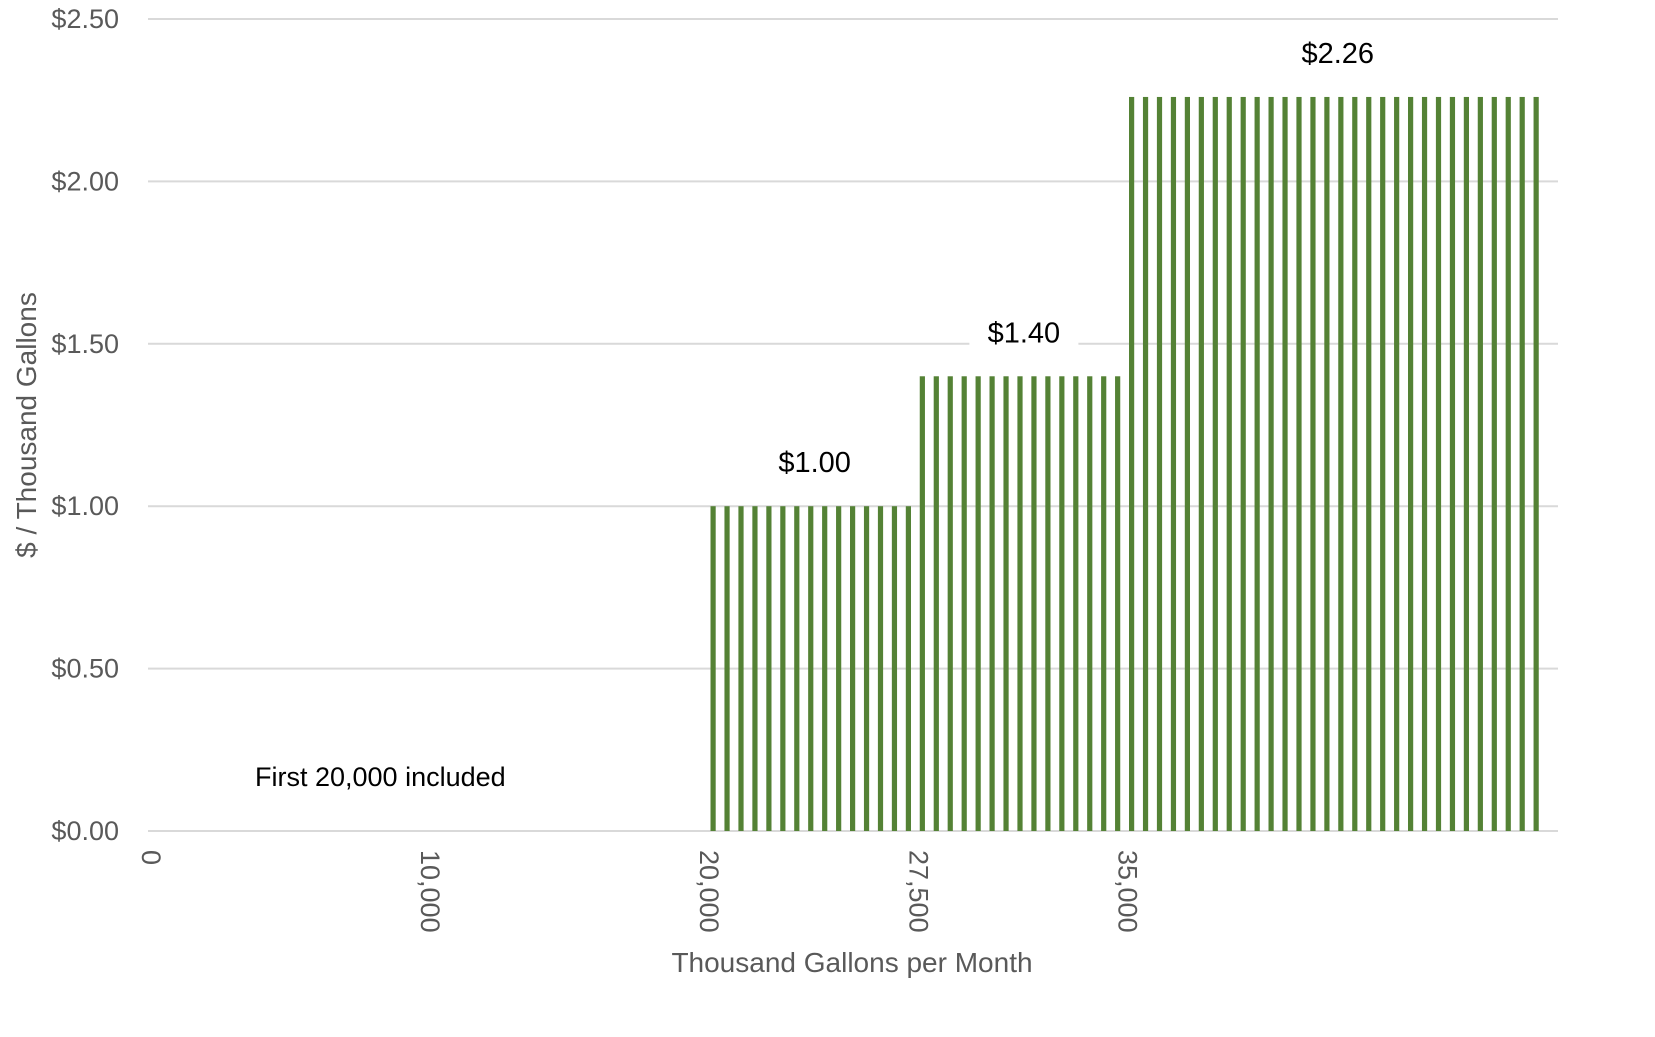  I want to click on data-label: $1.40, so click(1024, 333).